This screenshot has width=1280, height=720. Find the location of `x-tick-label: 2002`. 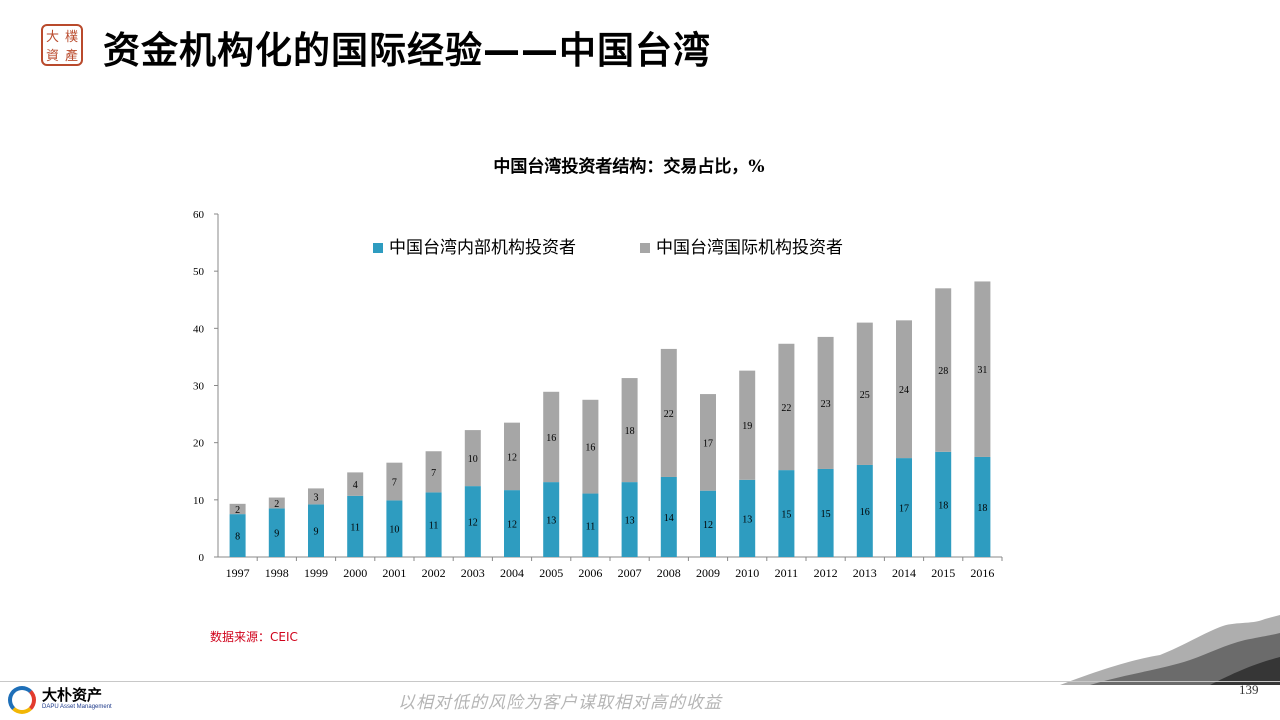

x-tick-label: 2002 is located at coordinates (434, 573).